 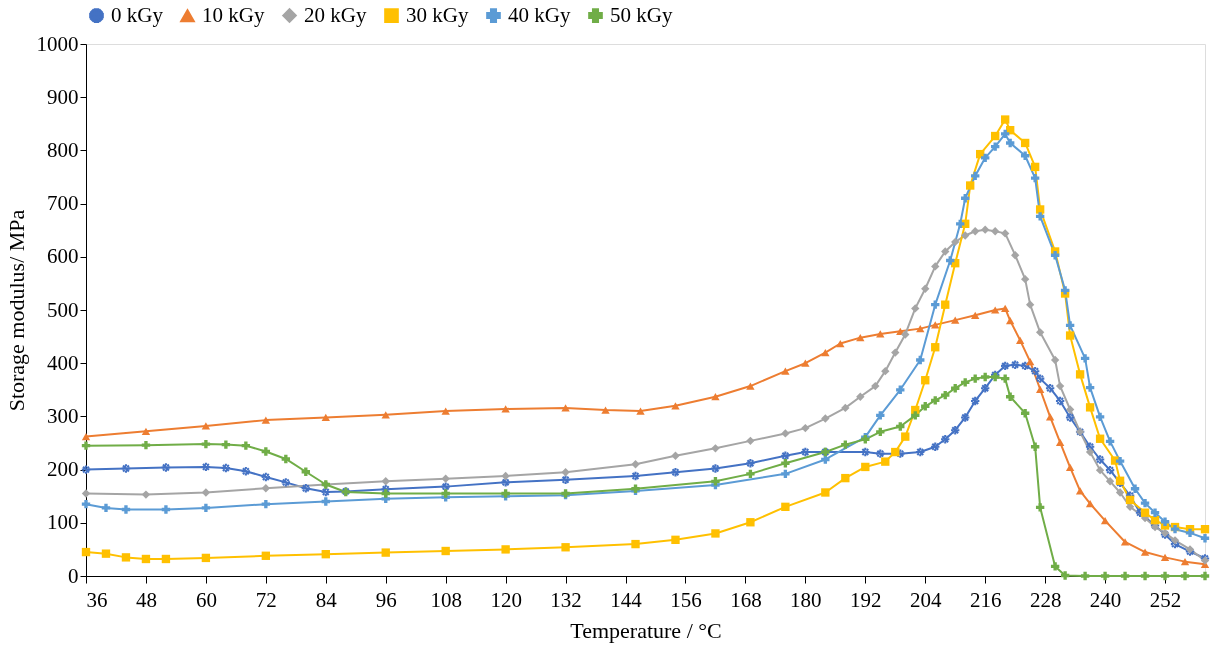 I want to click on y-tick-label: 200, so click(x=63, y=469).